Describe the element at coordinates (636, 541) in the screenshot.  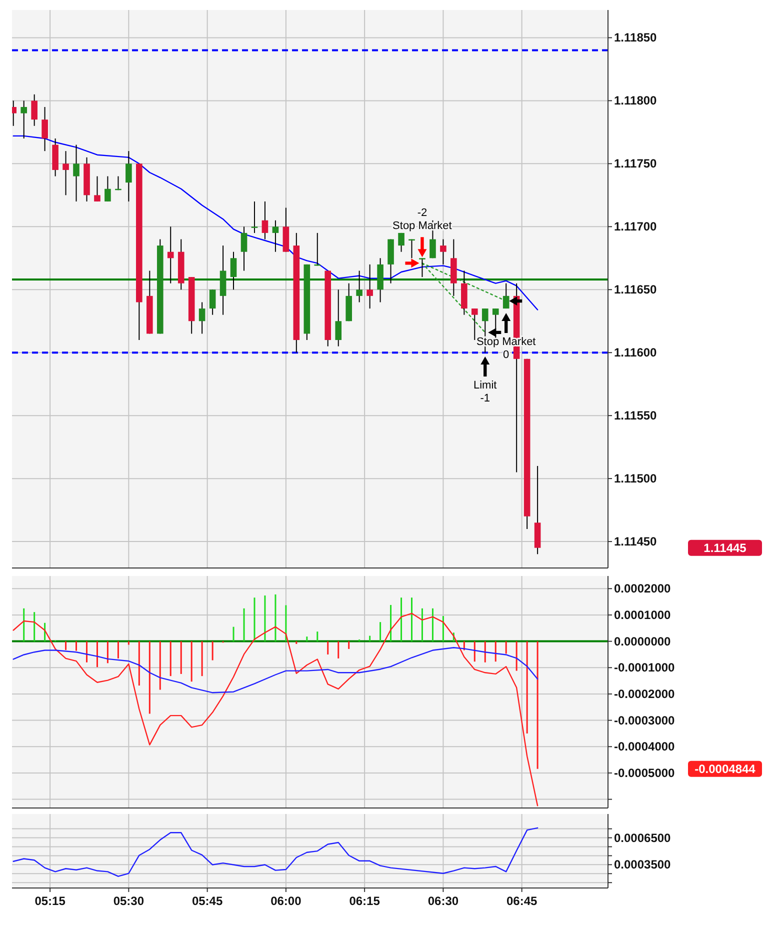
I see `y-tick-label: 1.11450` at that location.